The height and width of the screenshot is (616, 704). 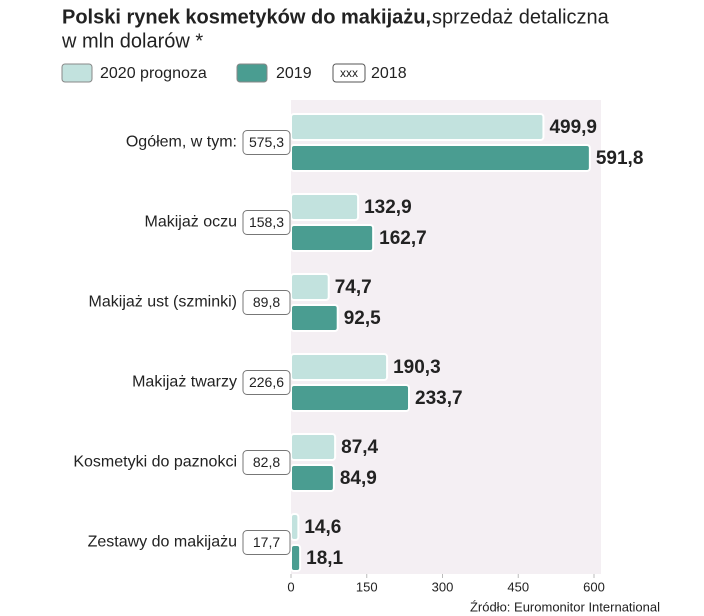 I want to click on chart-subtitle: w mln dolarów *, so click(x=132, y=41).